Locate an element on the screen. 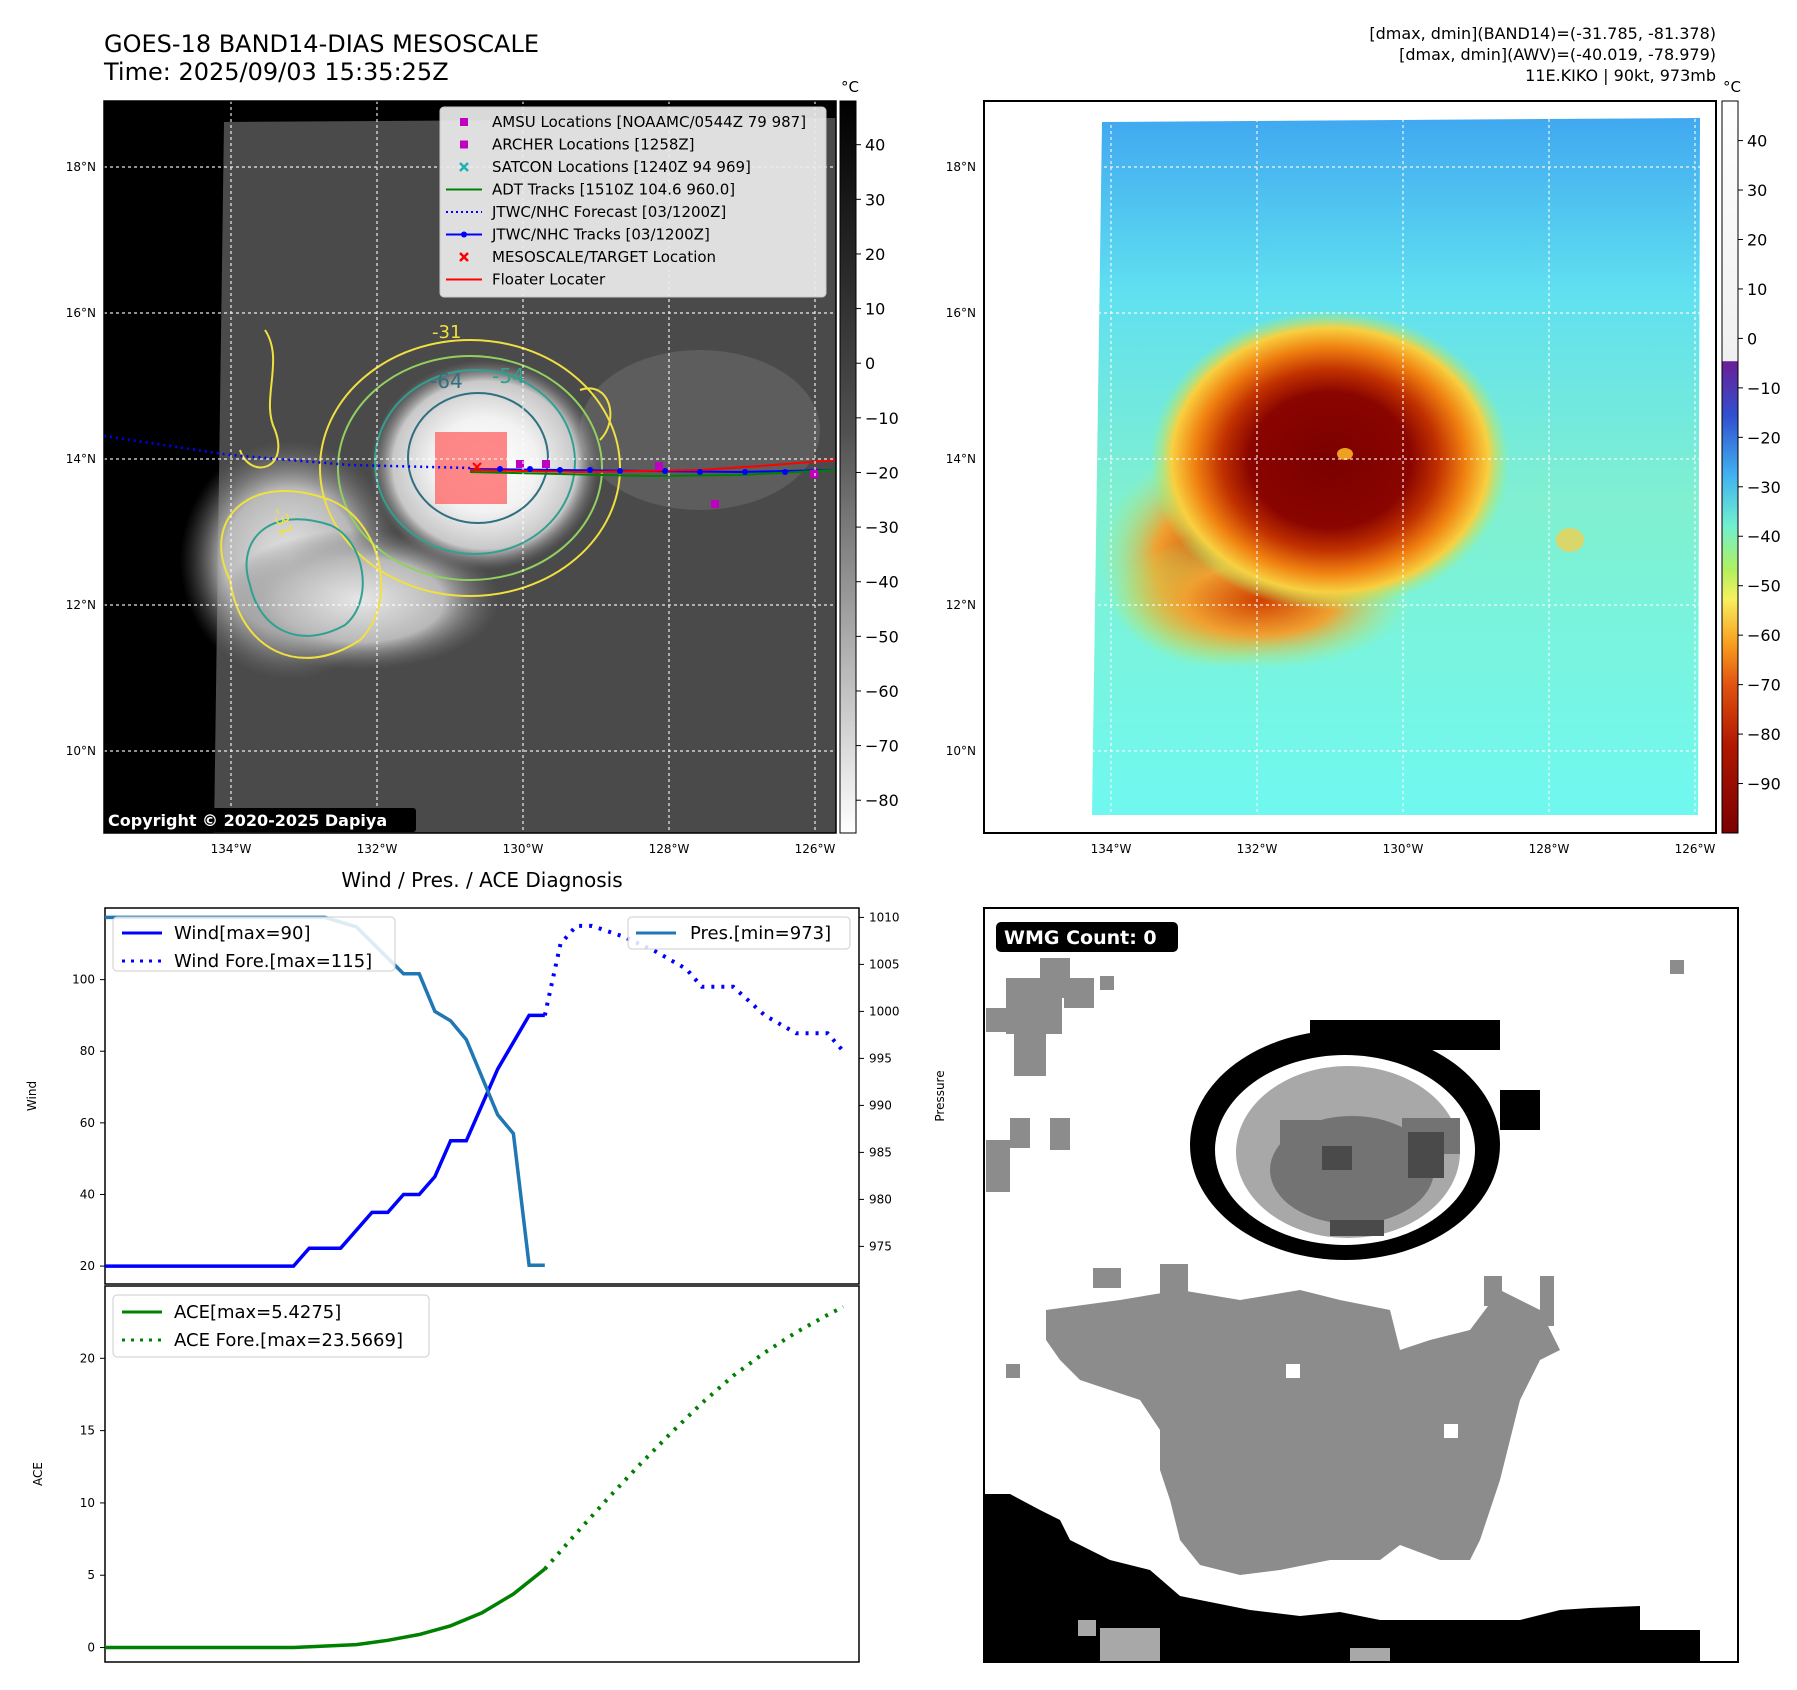 The image size is (1797, 1690). ytick-label-10: 10 is located at coordinates (87, 1503).